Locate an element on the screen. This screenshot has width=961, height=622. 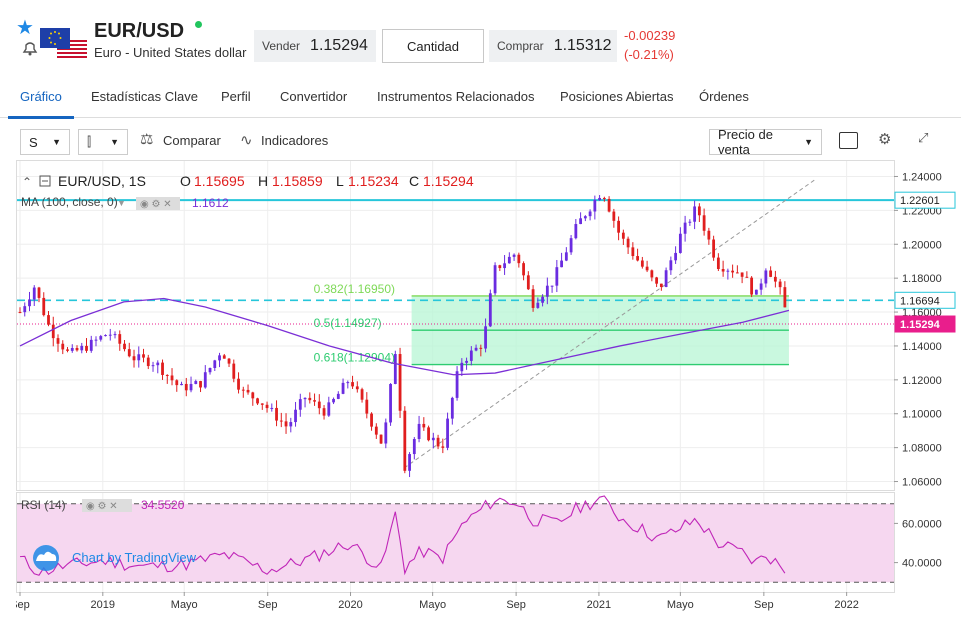
tradingview-watermark: Chart by TradingView is located at coordinates (115, 558).